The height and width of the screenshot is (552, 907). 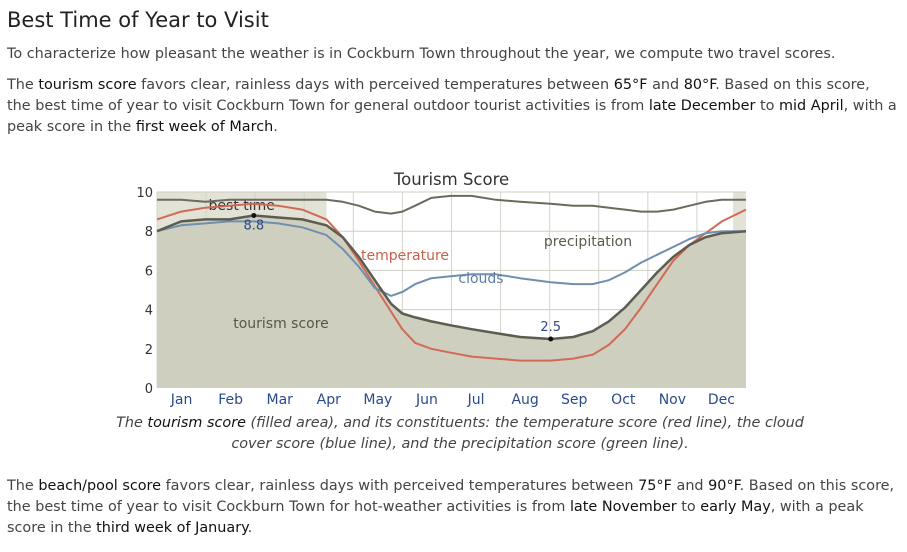 What do you see at coordinates (524, 400) in the screenshot?
I see `month-label-aug: Aug` at bounding box center [524, 400].